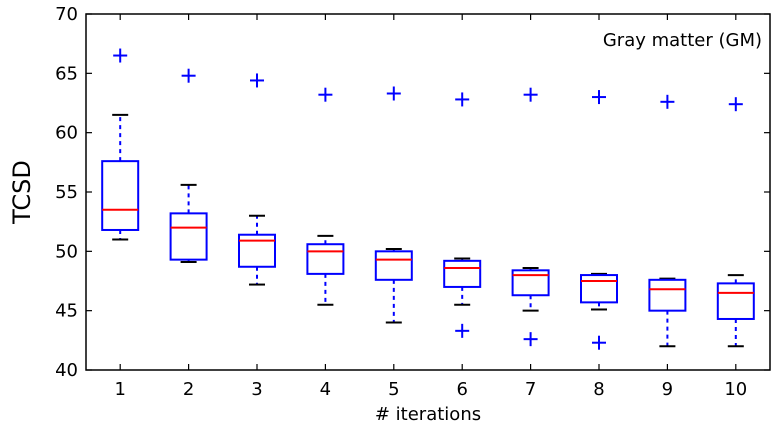  I want to click on x-tick-label: 8, so click(598, 389).